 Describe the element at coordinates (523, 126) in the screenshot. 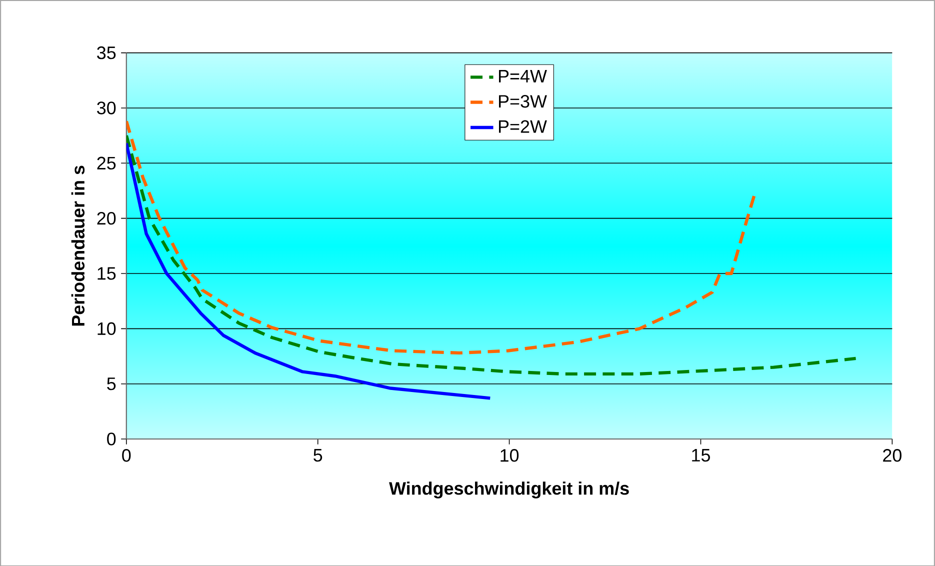

I see `legend-label: P=2W` at that location.